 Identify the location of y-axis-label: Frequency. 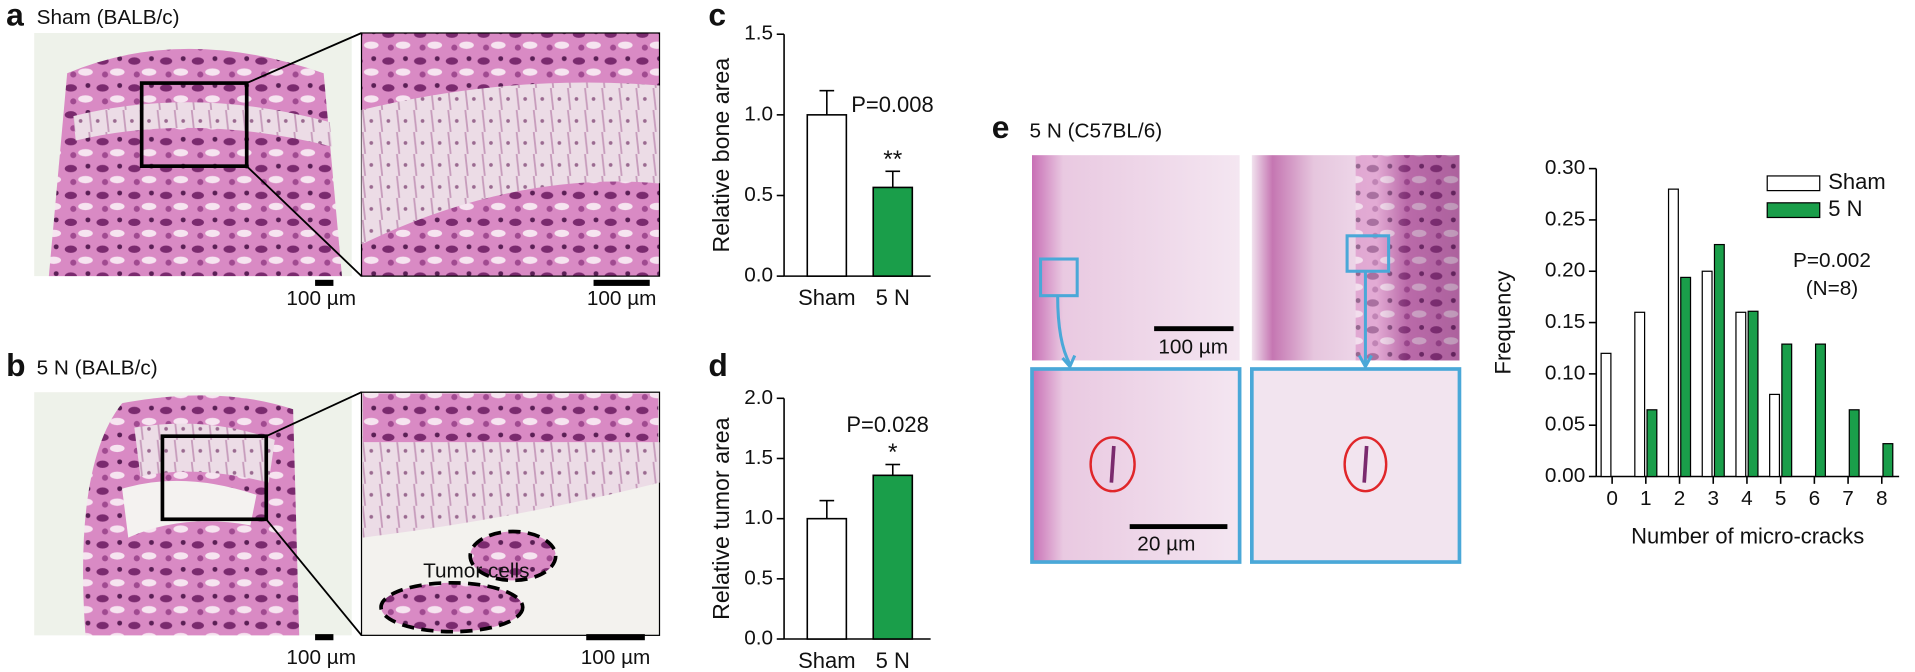
(1502, 323).